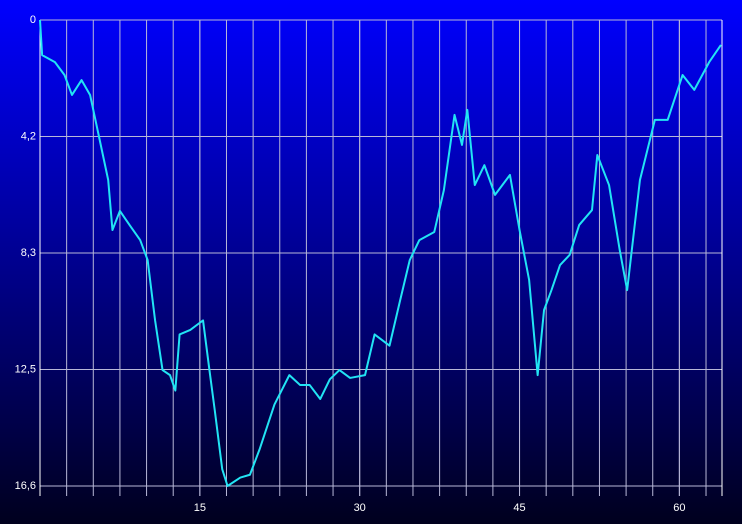  Describe the element at coordinates (360, 508) in the screenshot. I see `x-tick-label: 30` at that location.